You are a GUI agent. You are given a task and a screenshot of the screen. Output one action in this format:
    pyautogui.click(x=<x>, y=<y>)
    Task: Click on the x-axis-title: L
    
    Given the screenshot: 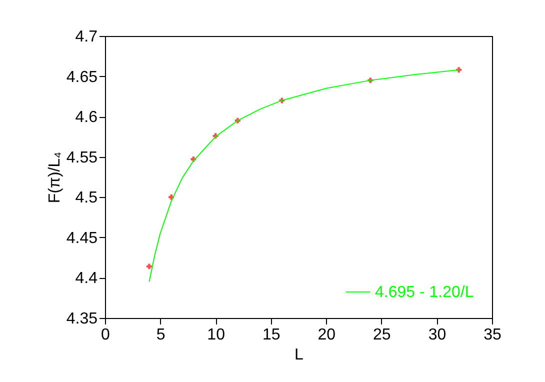 What is the action you would take?
    pyautogui.click(x=299, y=355)
    